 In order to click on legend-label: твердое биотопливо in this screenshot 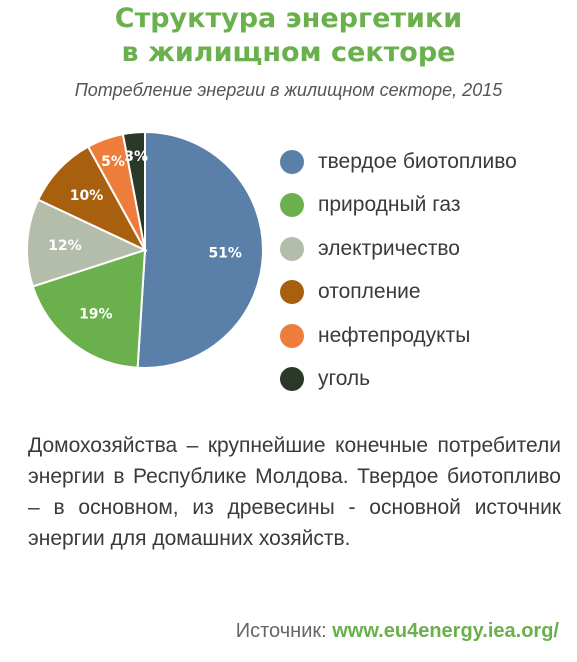, I will do `click(417, 161)`.